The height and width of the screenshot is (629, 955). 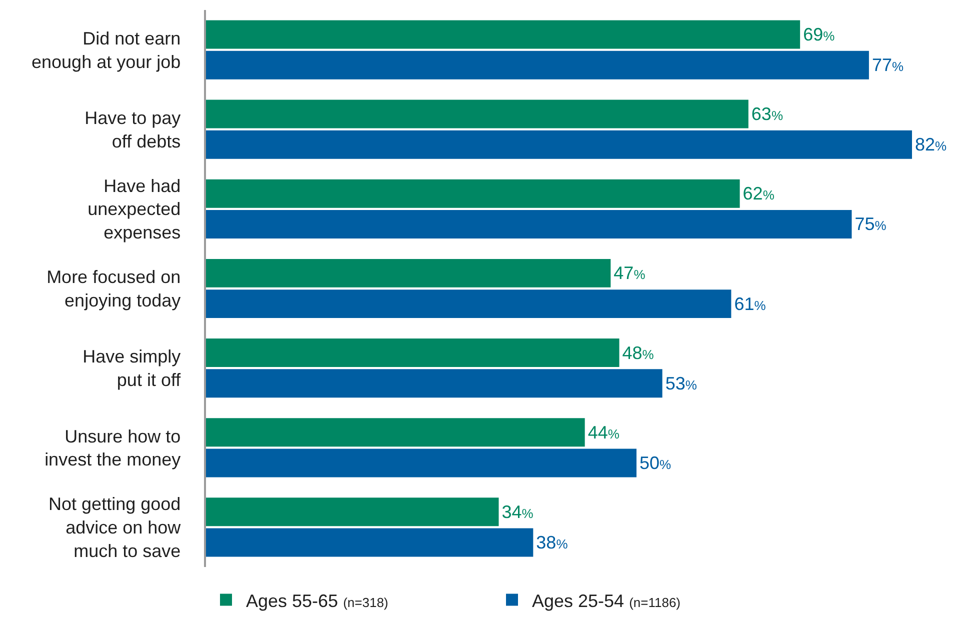 What do you see at coordinates (681, 383) in the screenshot?
I see `data-label: 53%` at bounding box center [681, 383].